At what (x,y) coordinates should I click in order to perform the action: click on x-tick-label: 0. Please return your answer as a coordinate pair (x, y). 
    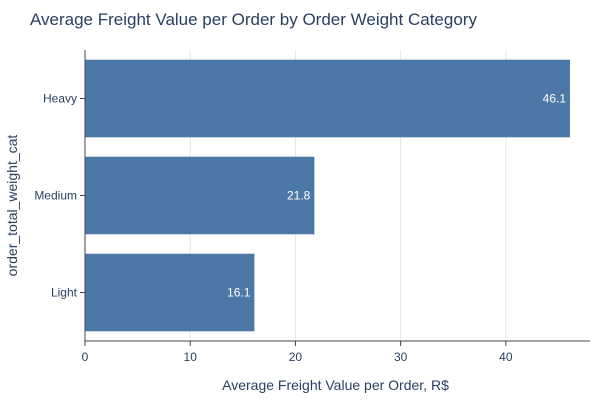
    Looking at the image, I should click on (85, 357).